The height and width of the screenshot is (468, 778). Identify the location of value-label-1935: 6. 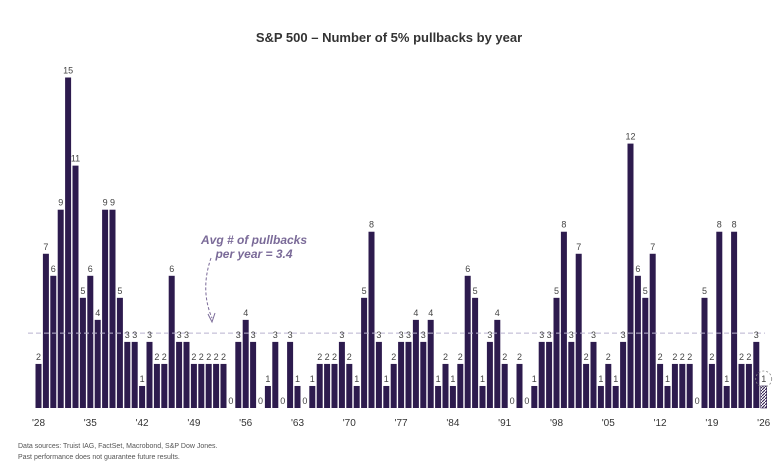
(90, 269).